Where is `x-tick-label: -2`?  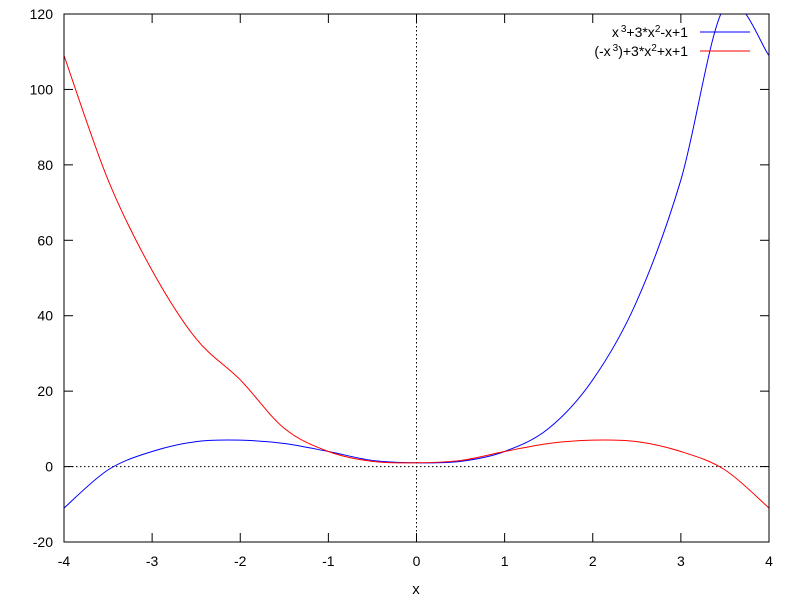 x-tick-label: -2 is located at coordinates (240, 561).